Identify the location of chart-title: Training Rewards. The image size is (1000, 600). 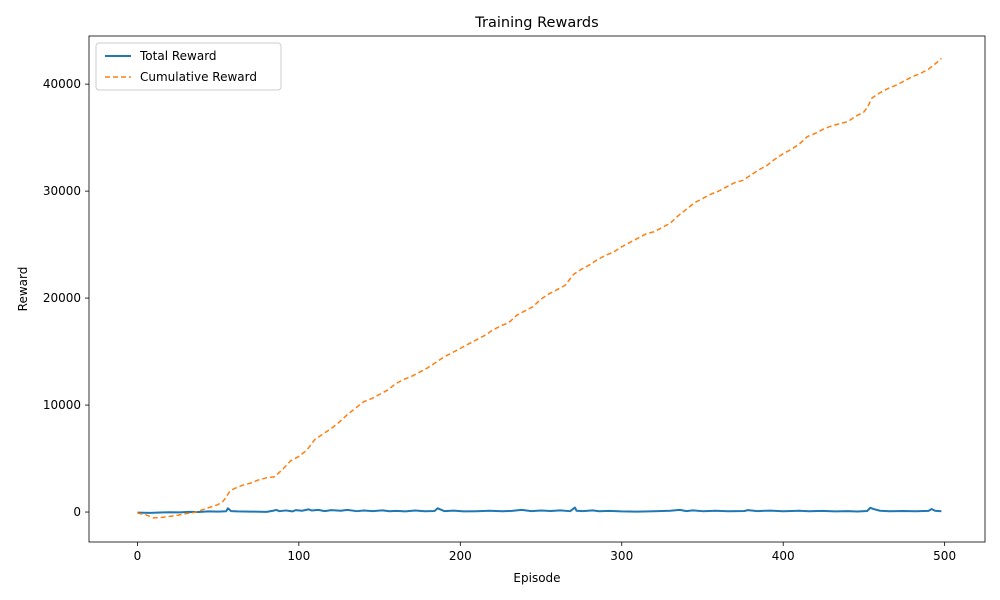
(536, 23).